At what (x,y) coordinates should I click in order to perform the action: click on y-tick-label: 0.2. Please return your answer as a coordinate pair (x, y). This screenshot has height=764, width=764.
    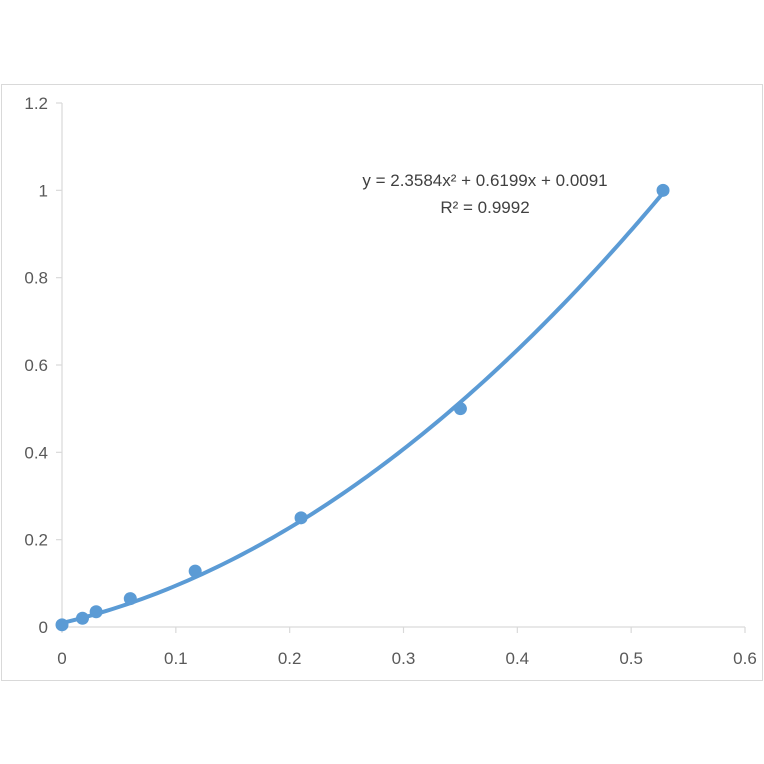
    Looking at the image, I should click on (36, 540).